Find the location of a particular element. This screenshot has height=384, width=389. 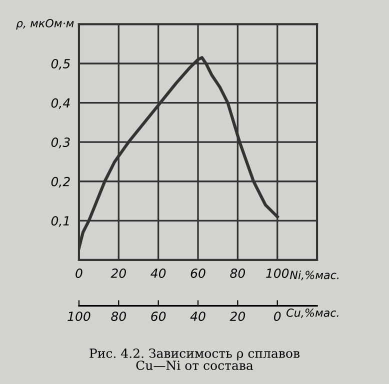

x-tick-label: 60 is located at coordinates (198, 273).